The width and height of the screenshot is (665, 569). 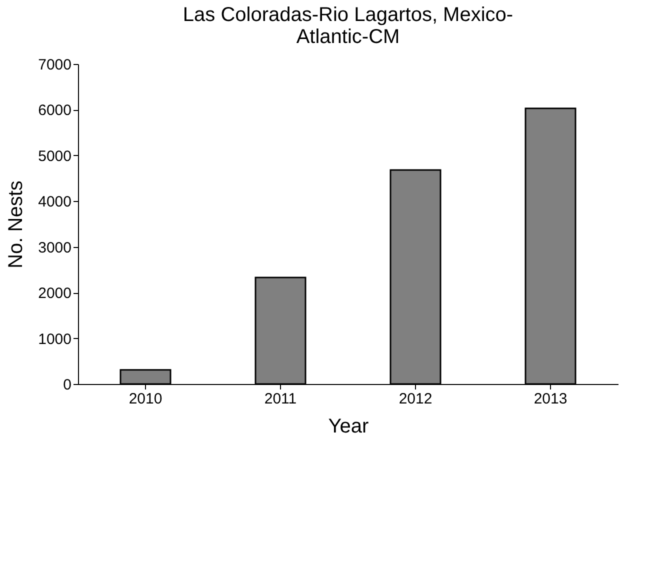 What do you see at coordinates (55, 156) in the screenshot?
I see `y-tick-label: 5000` at bounding box center [55, 156].